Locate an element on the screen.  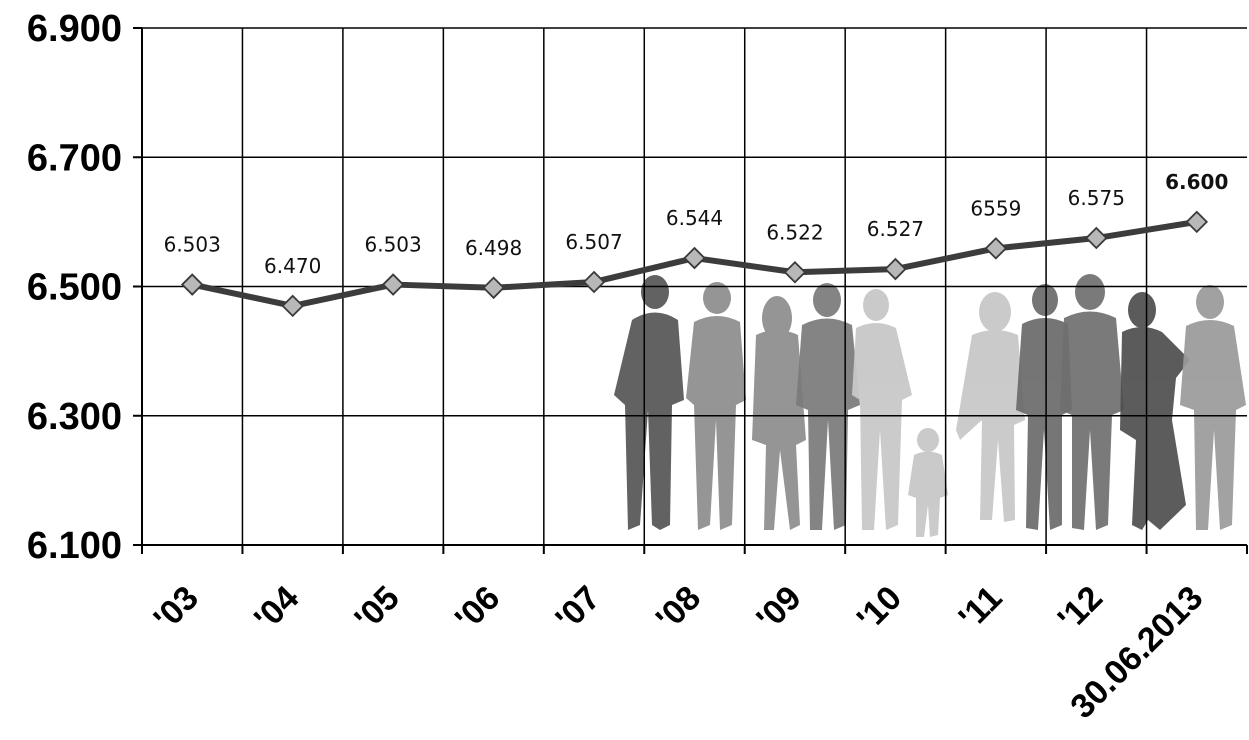
data-label: 6.507 is located at coordinates (593, 242).